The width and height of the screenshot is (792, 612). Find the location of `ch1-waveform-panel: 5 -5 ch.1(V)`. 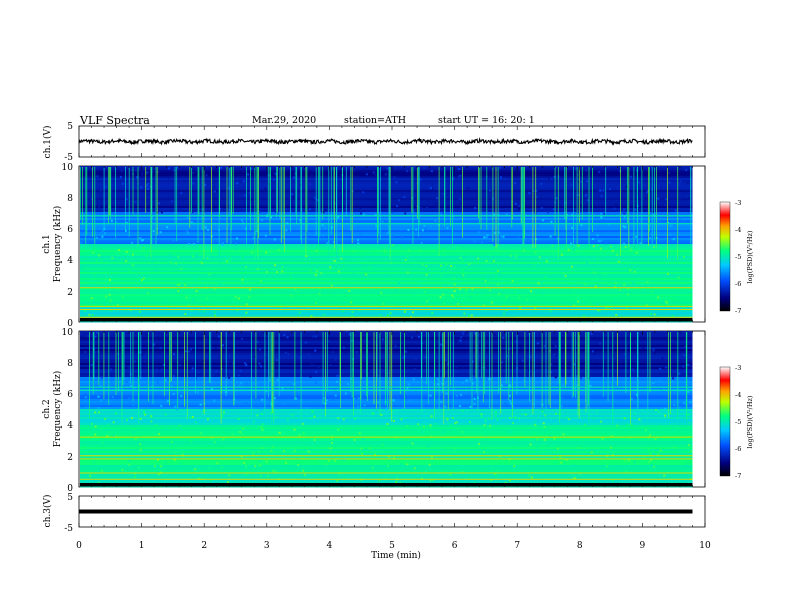

ch1-waveform-panel: 5 -5 ch.1(V) is located at coordinates (374, 142).